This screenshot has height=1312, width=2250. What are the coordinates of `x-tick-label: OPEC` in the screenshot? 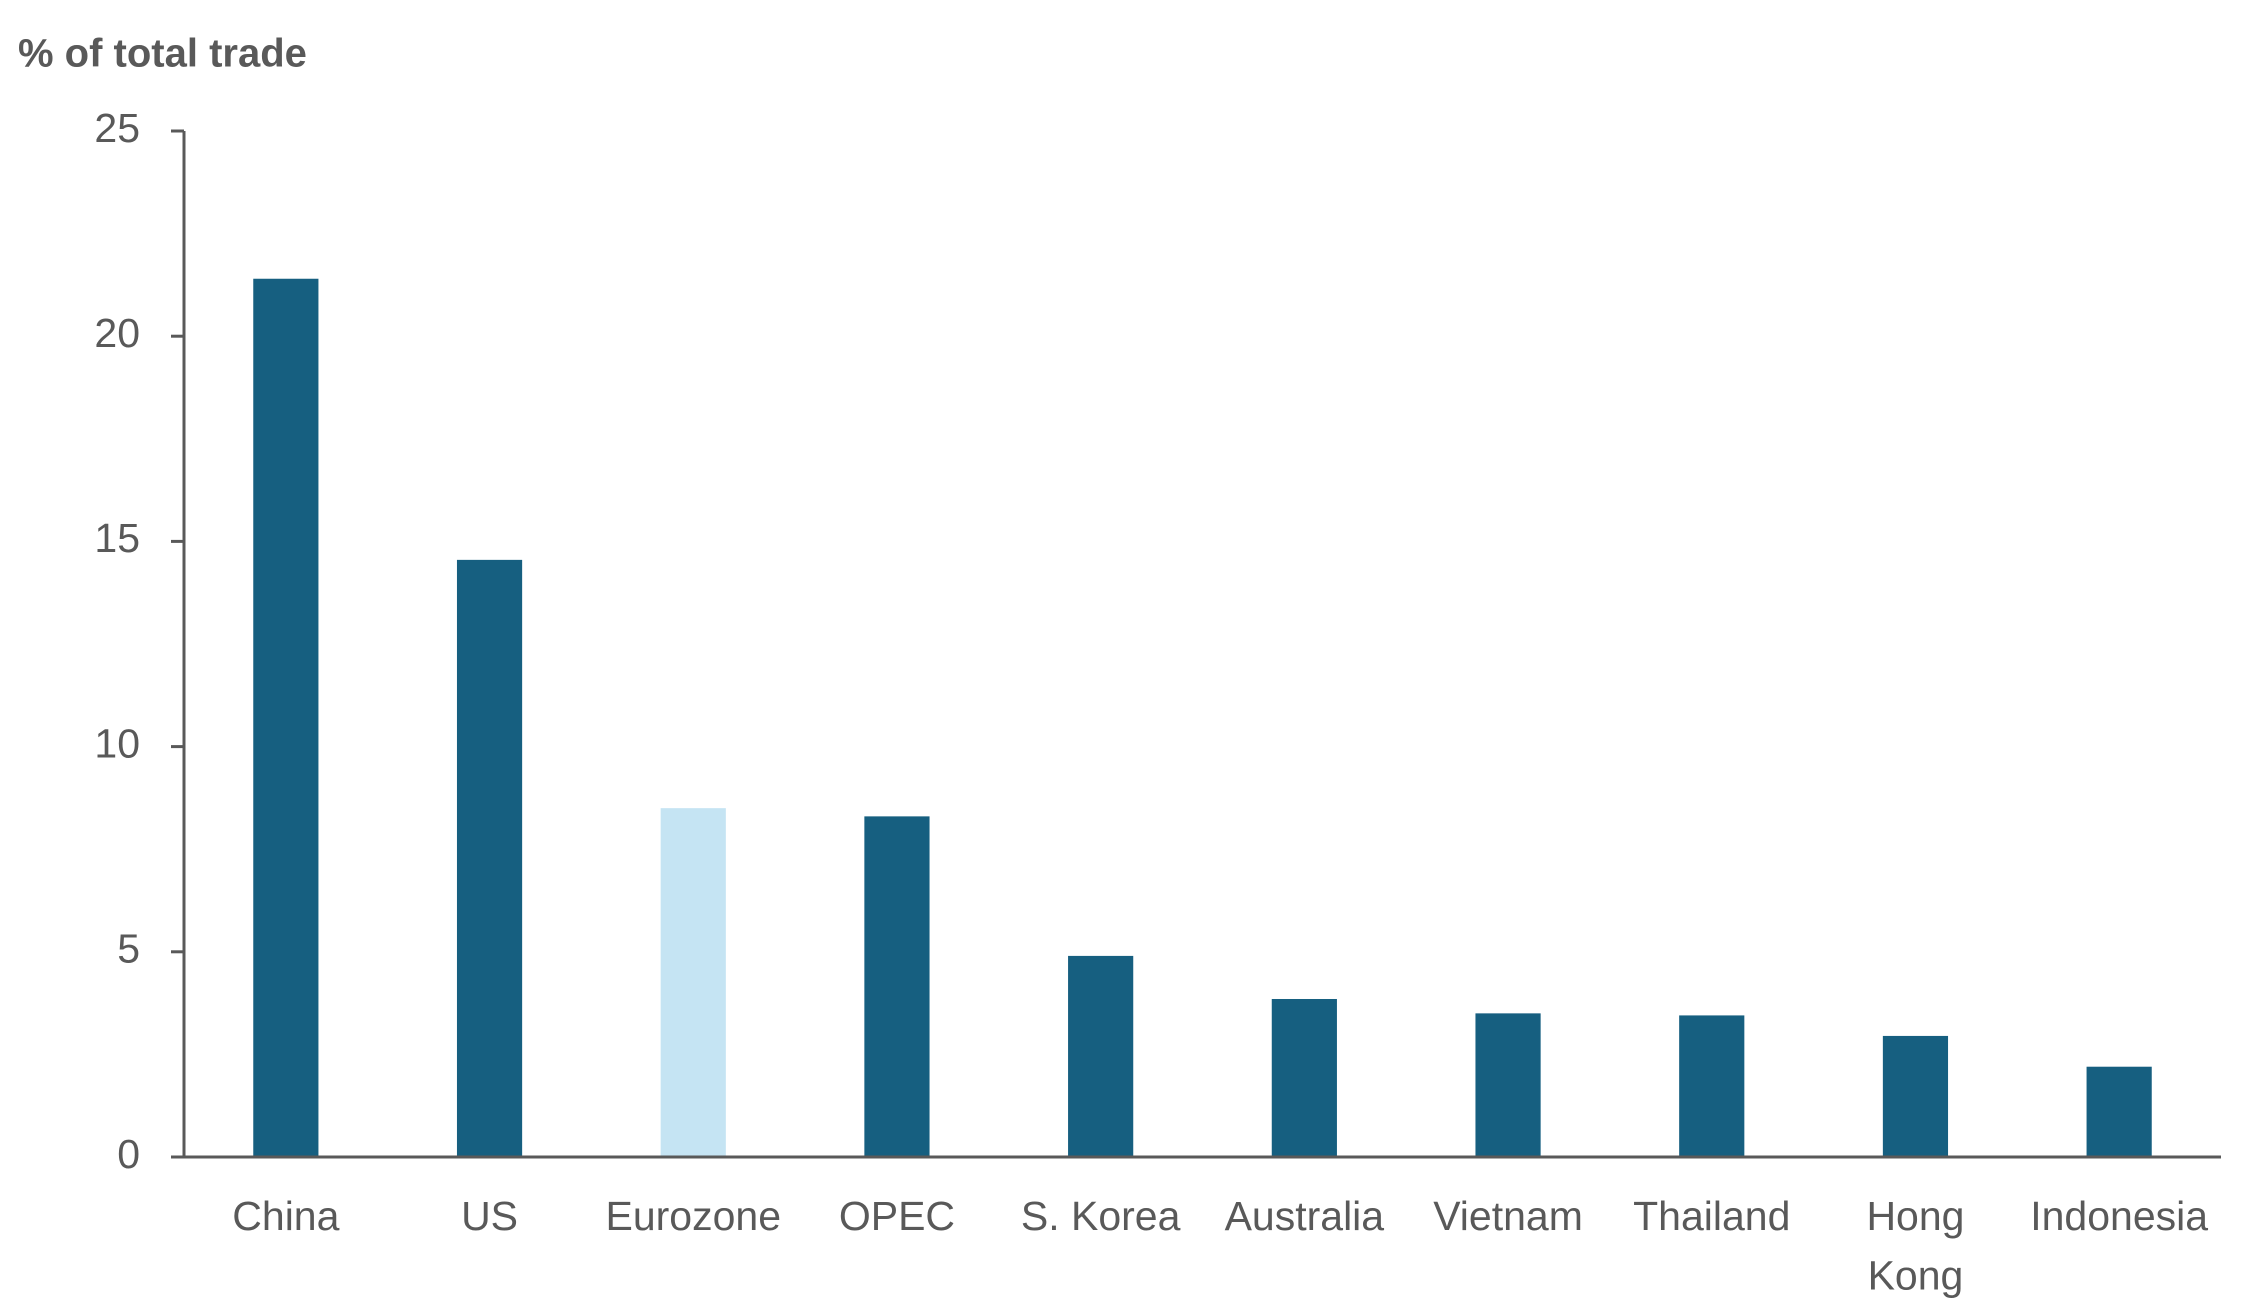 It's located at (897, 1216).